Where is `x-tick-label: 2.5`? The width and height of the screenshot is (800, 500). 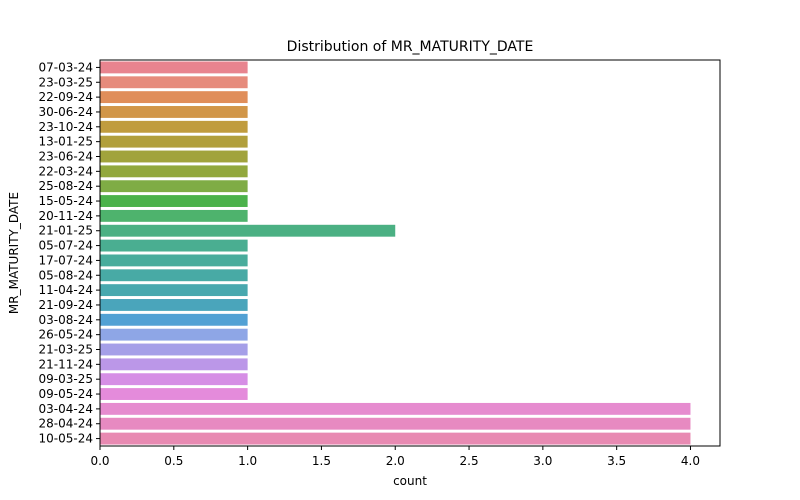 x-tick-label: 2.5 is located at coordinates (469, 461).